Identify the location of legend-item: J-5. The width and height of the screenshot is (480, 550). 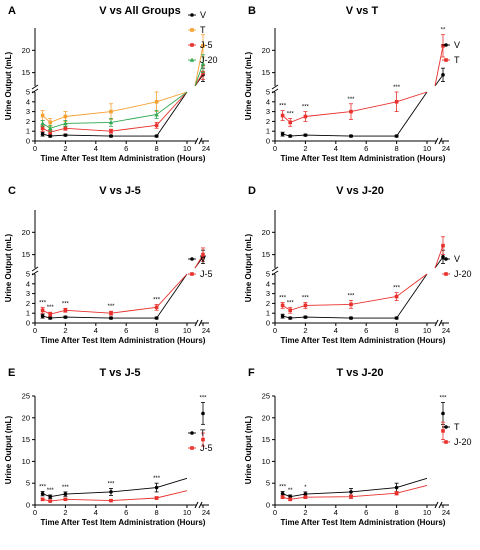
(200, 45).